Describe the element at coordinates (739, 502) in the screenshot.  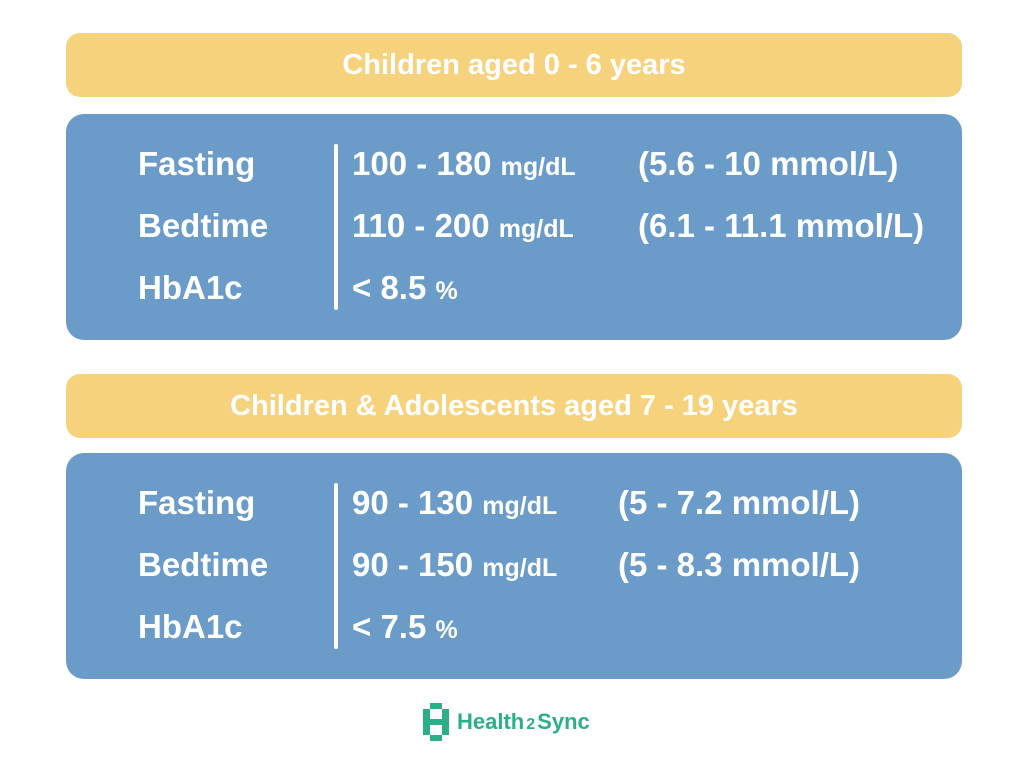
I see `fasting-mmol: (5 - 7.2 mmol/L)` at that location.